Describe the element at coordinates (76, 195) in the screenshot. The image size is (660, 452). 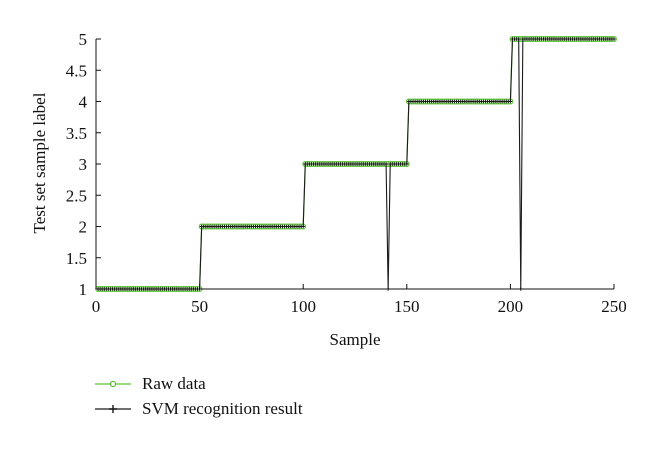
I see `y-tick-label: 2.5` at that location.